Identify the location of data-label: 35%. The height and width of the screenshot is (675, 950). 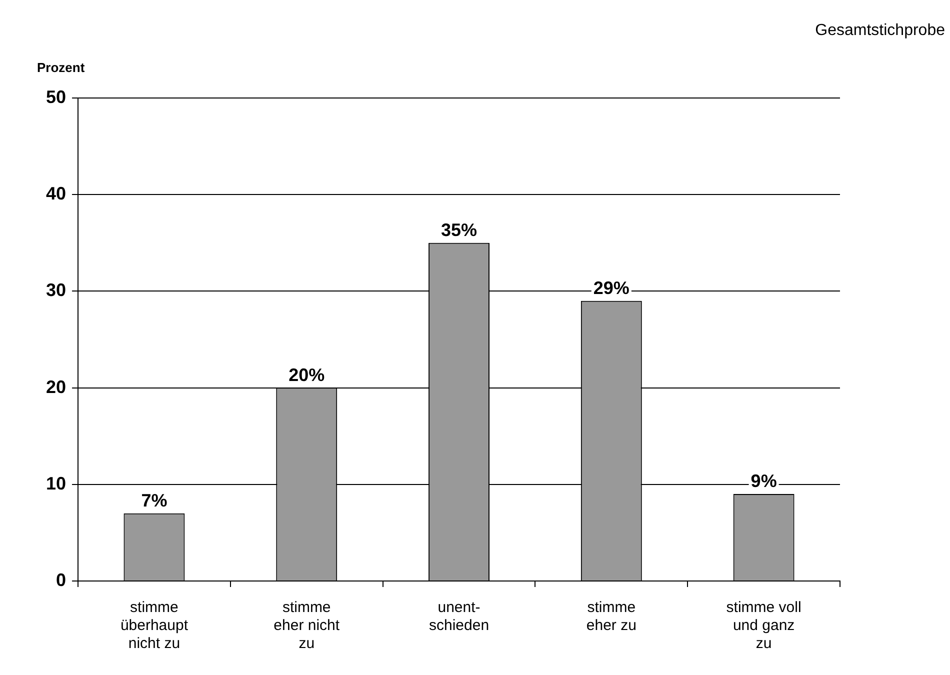
(459, 230).